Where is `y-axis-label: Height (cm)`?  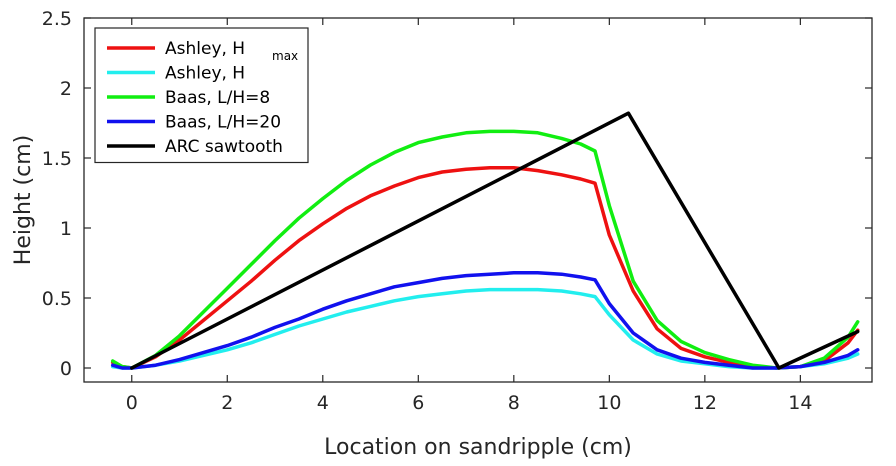
y-axis-label: Height (cm) is located at coordinates (23, 200).